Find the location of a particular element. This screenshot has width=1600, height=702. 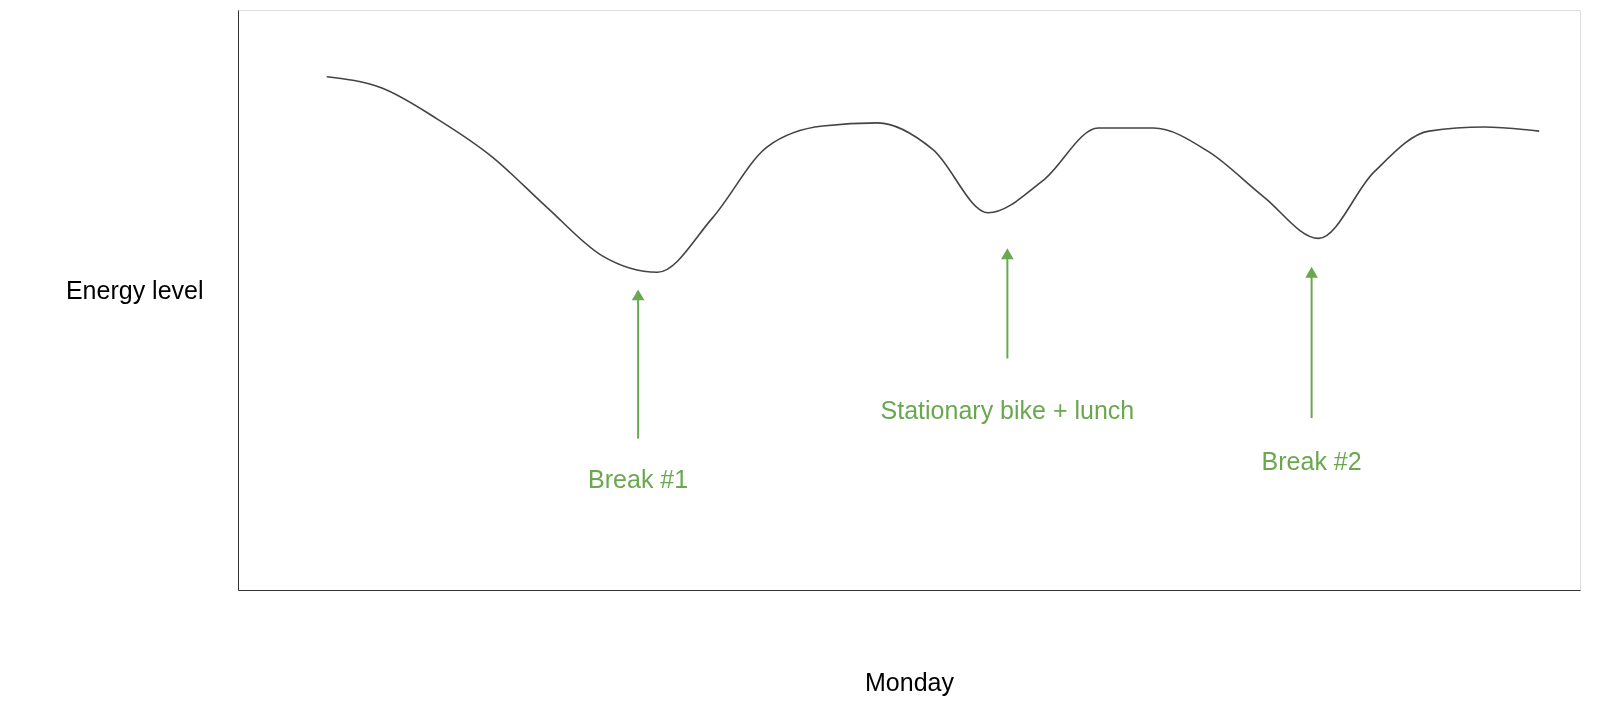

annotation: Break #2 is located at coordinates (1311, 461).